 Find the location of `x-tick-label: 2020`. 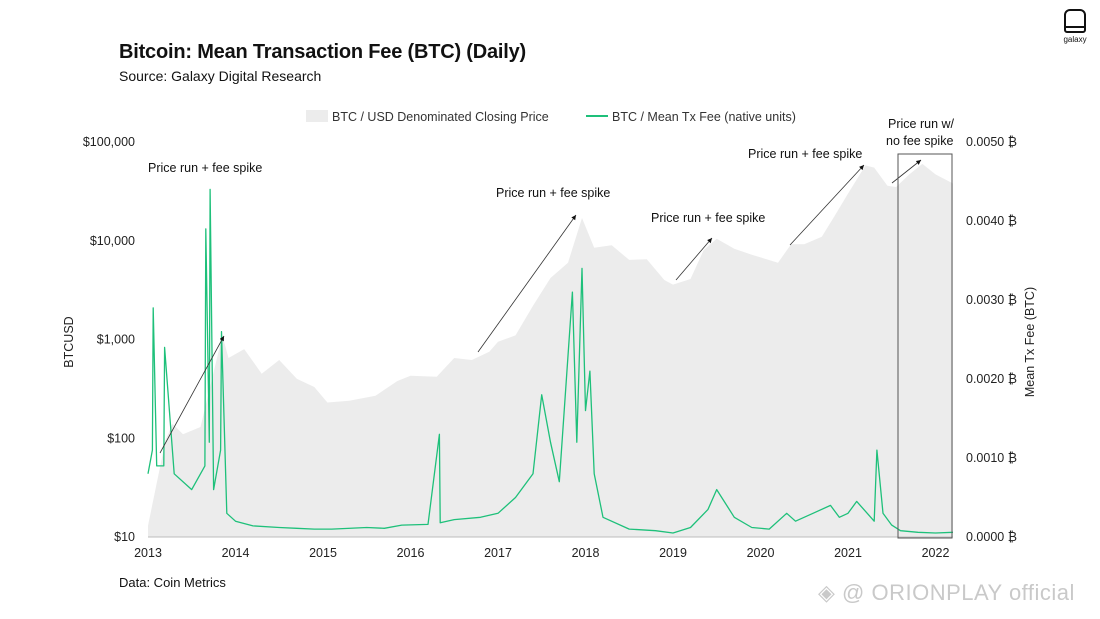

x-tick-label: 2020 is located at coordinates (761, 553).